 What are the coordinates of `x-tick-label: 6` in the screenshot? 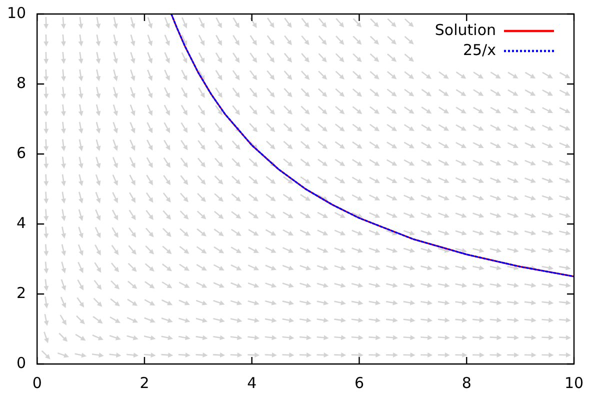 It's located at (359, 383).